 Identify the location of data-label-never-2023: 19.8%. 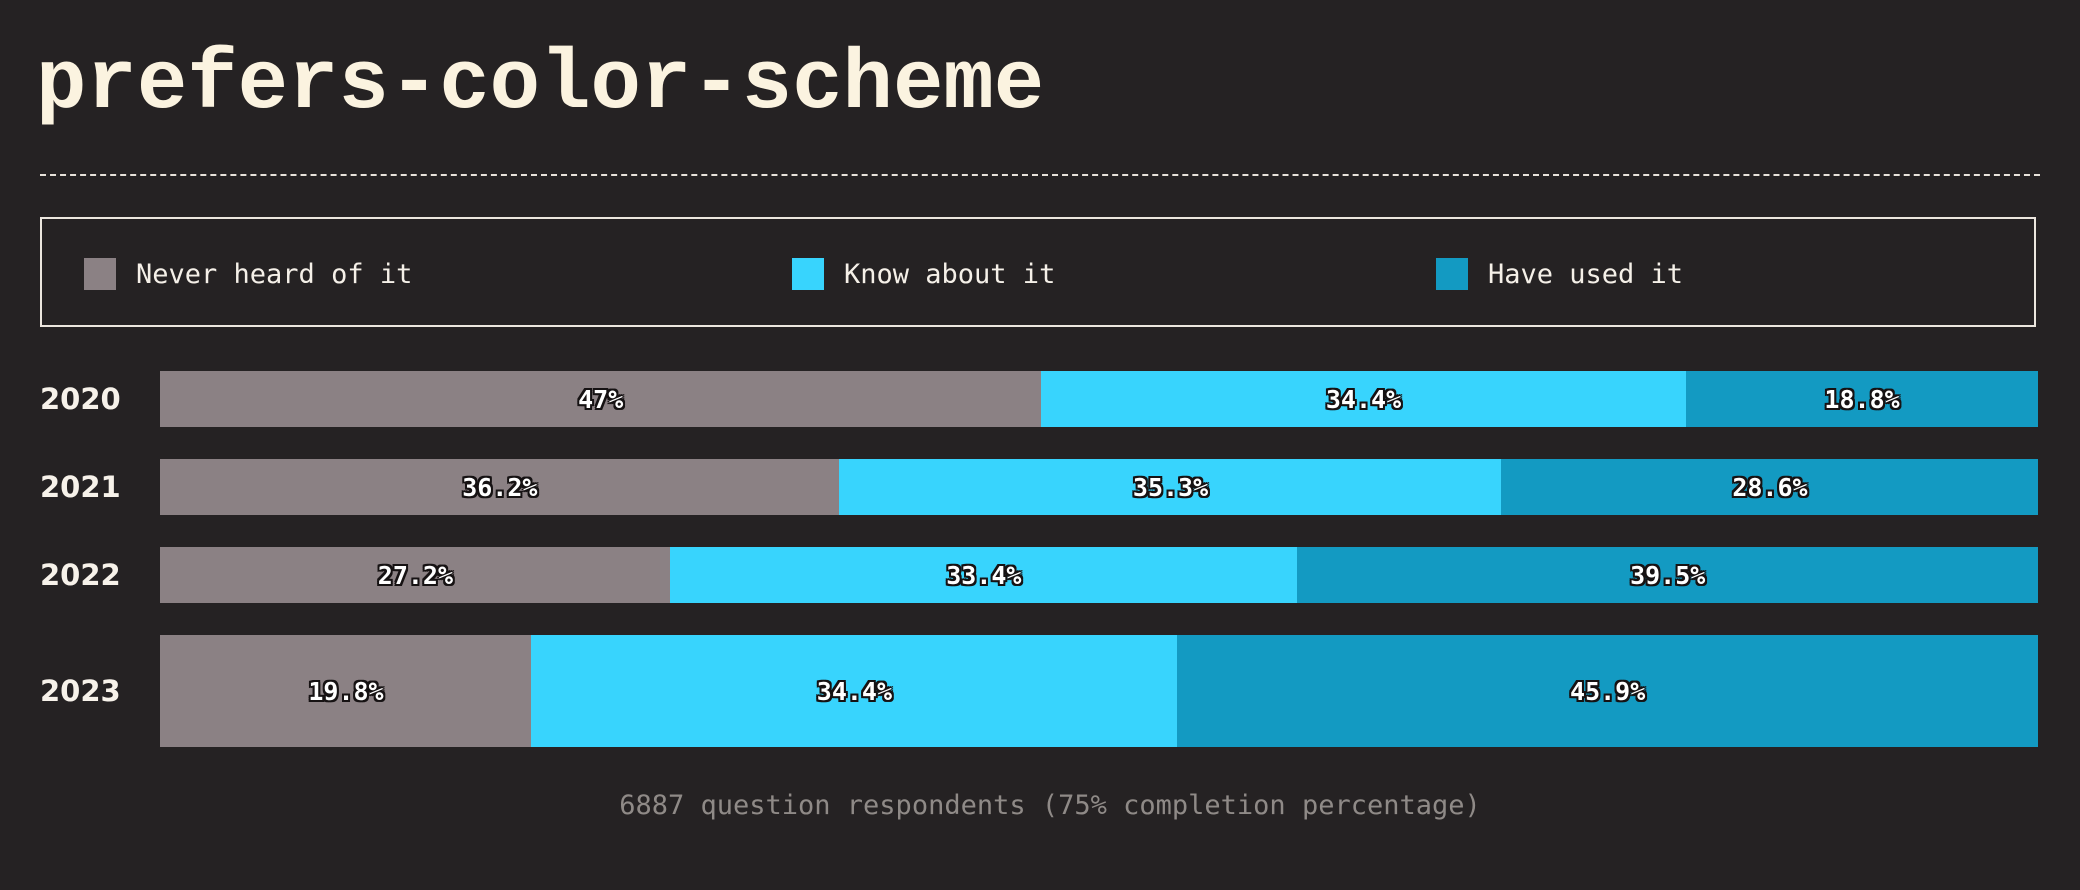
(346, 691).